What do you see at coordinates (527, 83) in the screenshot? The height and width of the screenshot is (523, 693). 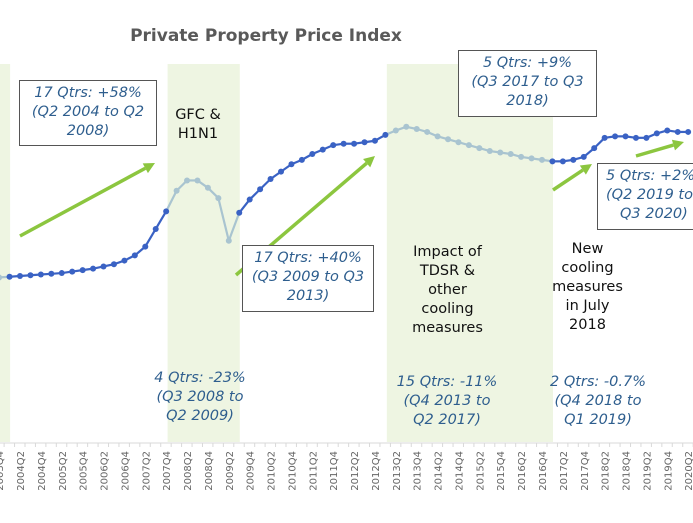 I see `annotation-2017-2018: 5 Qtrs: +9% (Q3 2017 to Q3 2018)` at bounding box center [527, 83].